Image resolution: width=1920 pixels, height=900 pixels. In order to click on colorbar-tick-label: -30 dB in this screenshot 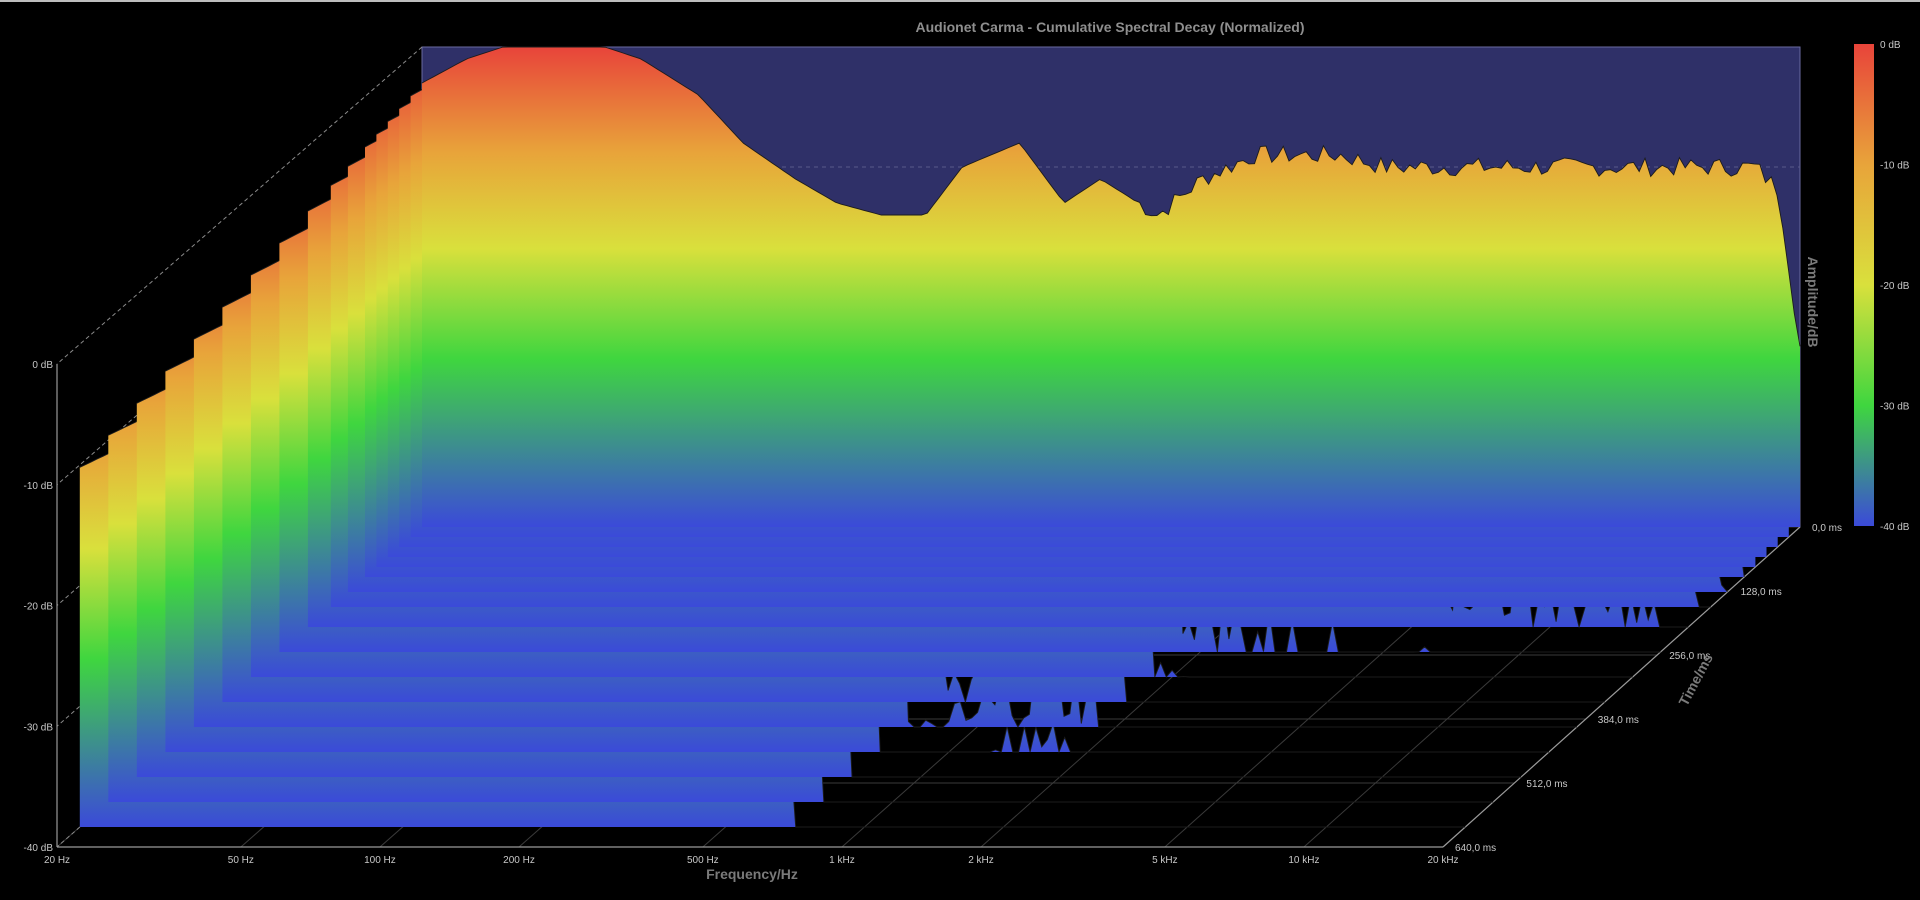, I will do `click(1895, 407)`.